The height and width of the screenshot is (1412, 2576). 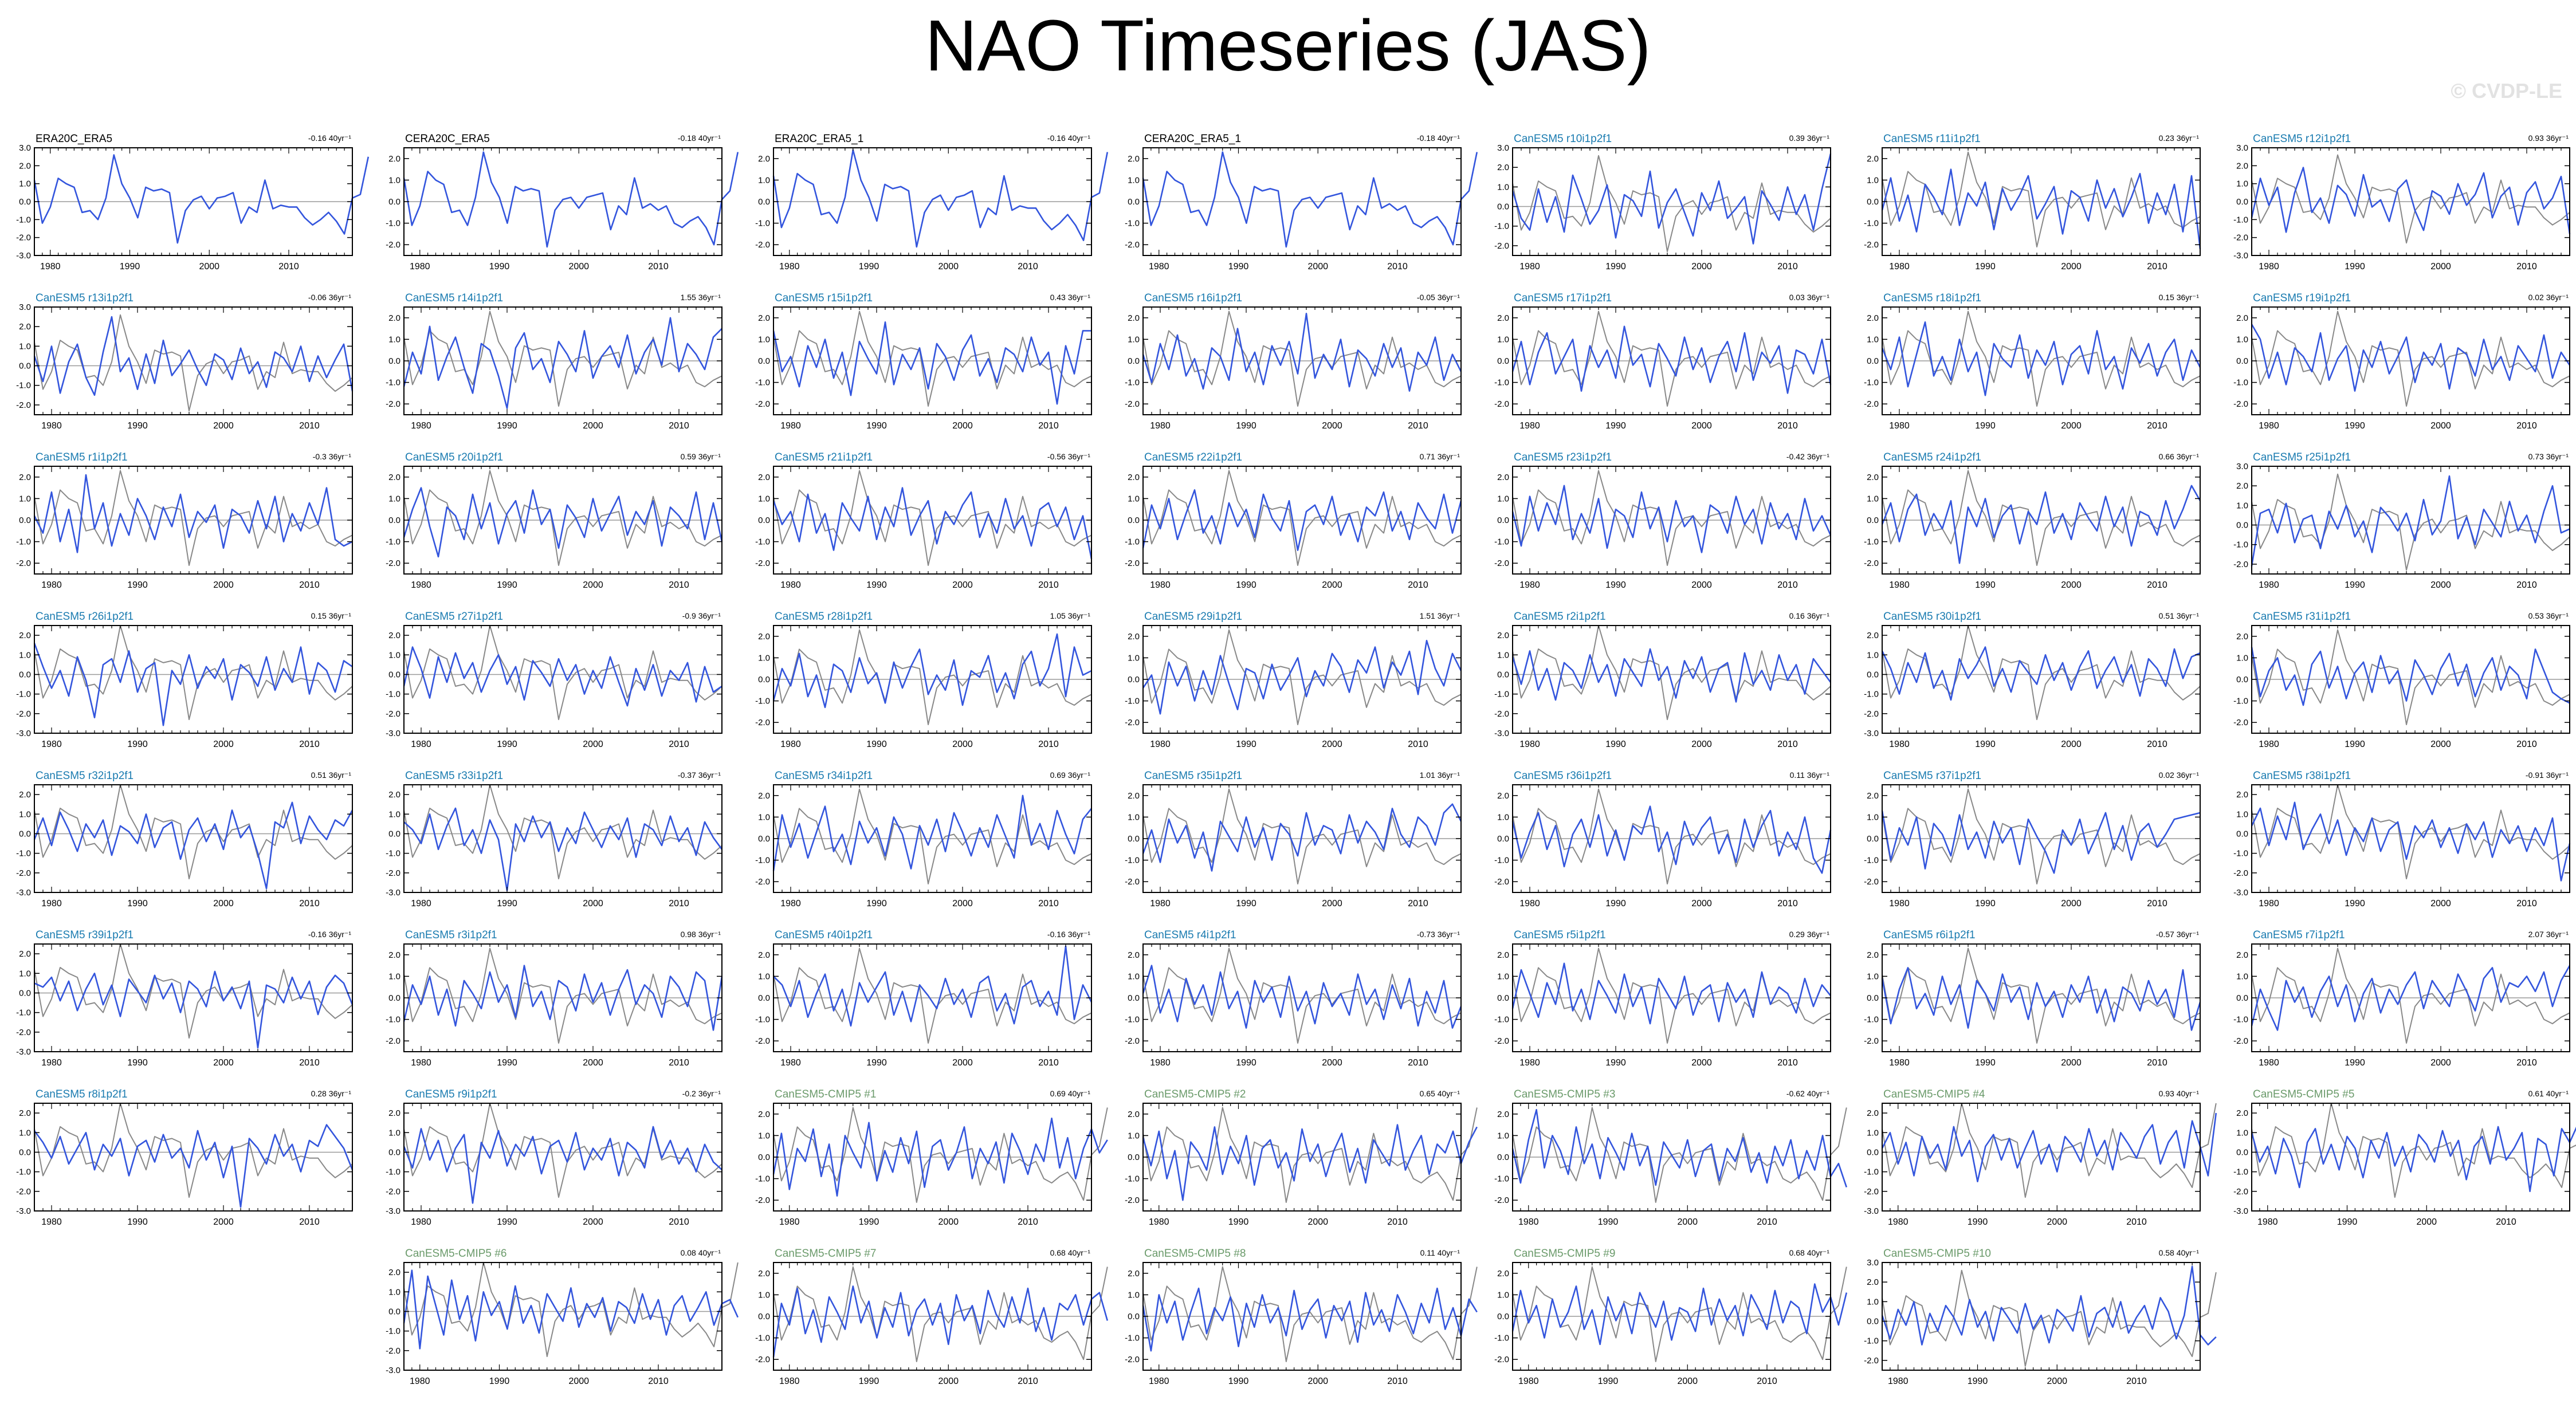 What do you see at coordinates (700, 775) in the screenshot?
I see `trend-label: -0.37 36yr⁻¹` at bounding box center [700, 775].